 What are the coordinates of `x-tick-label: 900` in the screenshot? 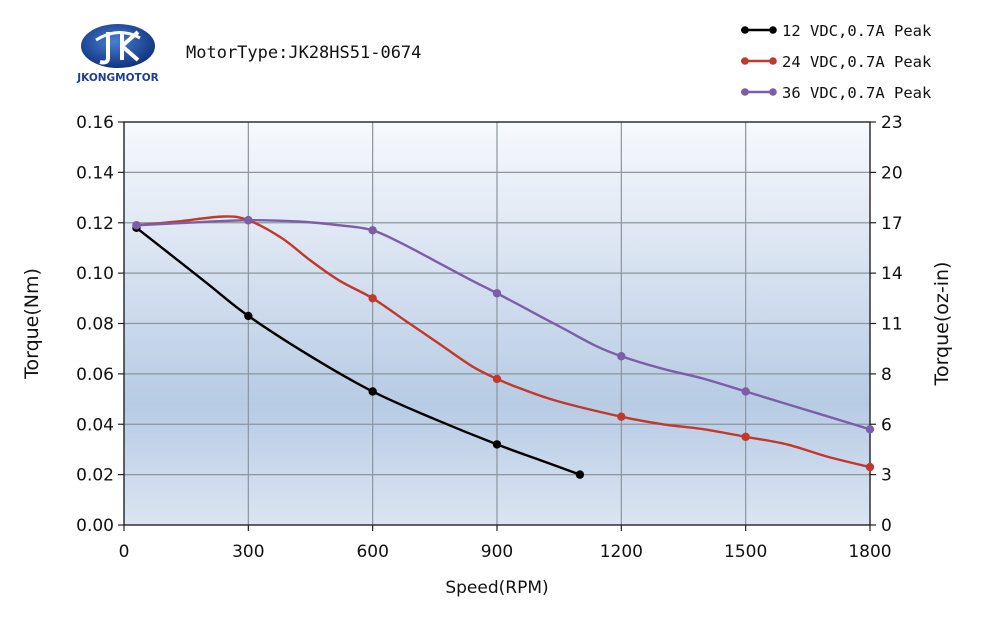 It's located at (497, 552).